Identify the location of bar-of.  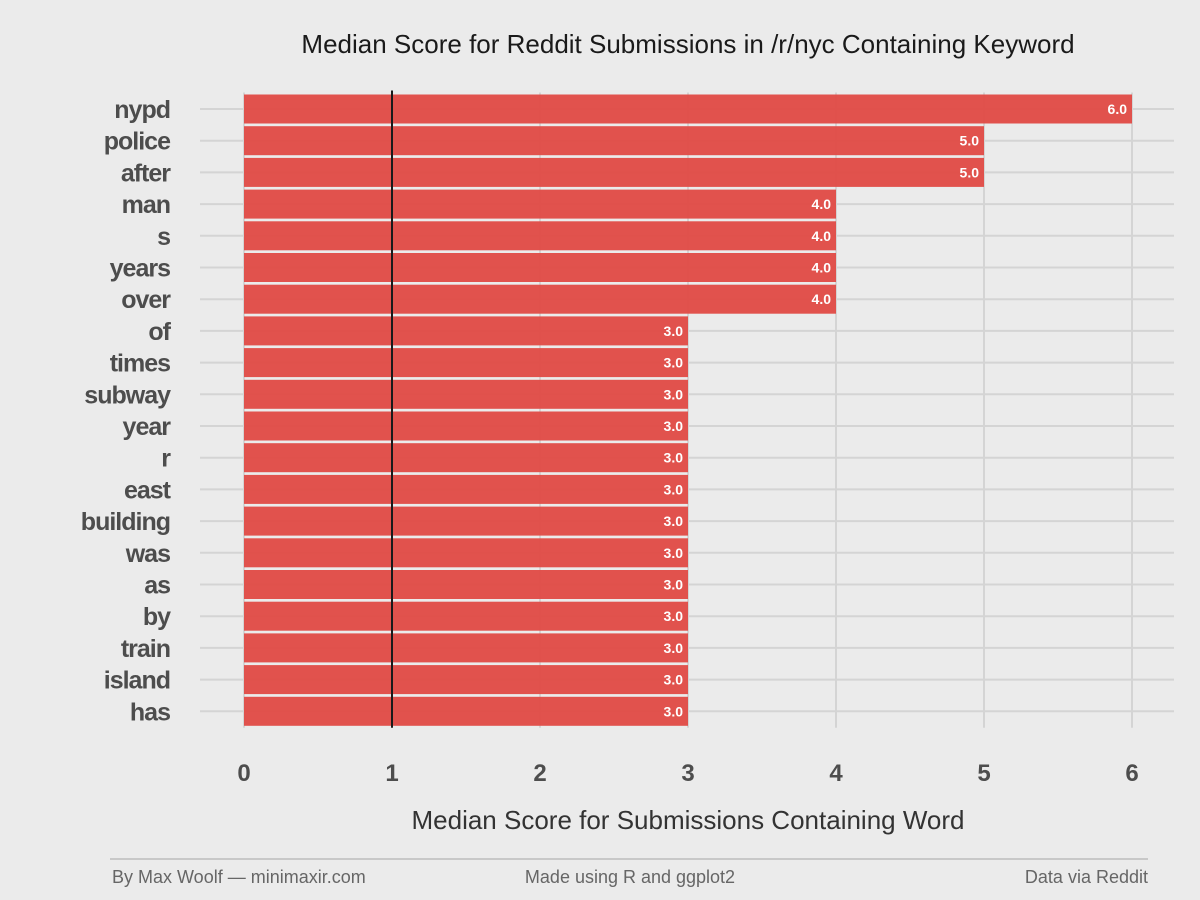
(466, 331).